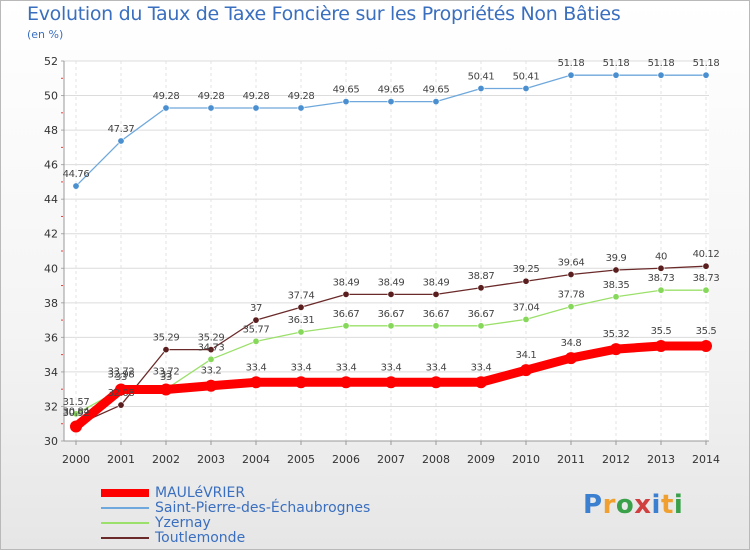  I want to click on data-label-saint-pierre-2009: 50.41, so click(481, 76).